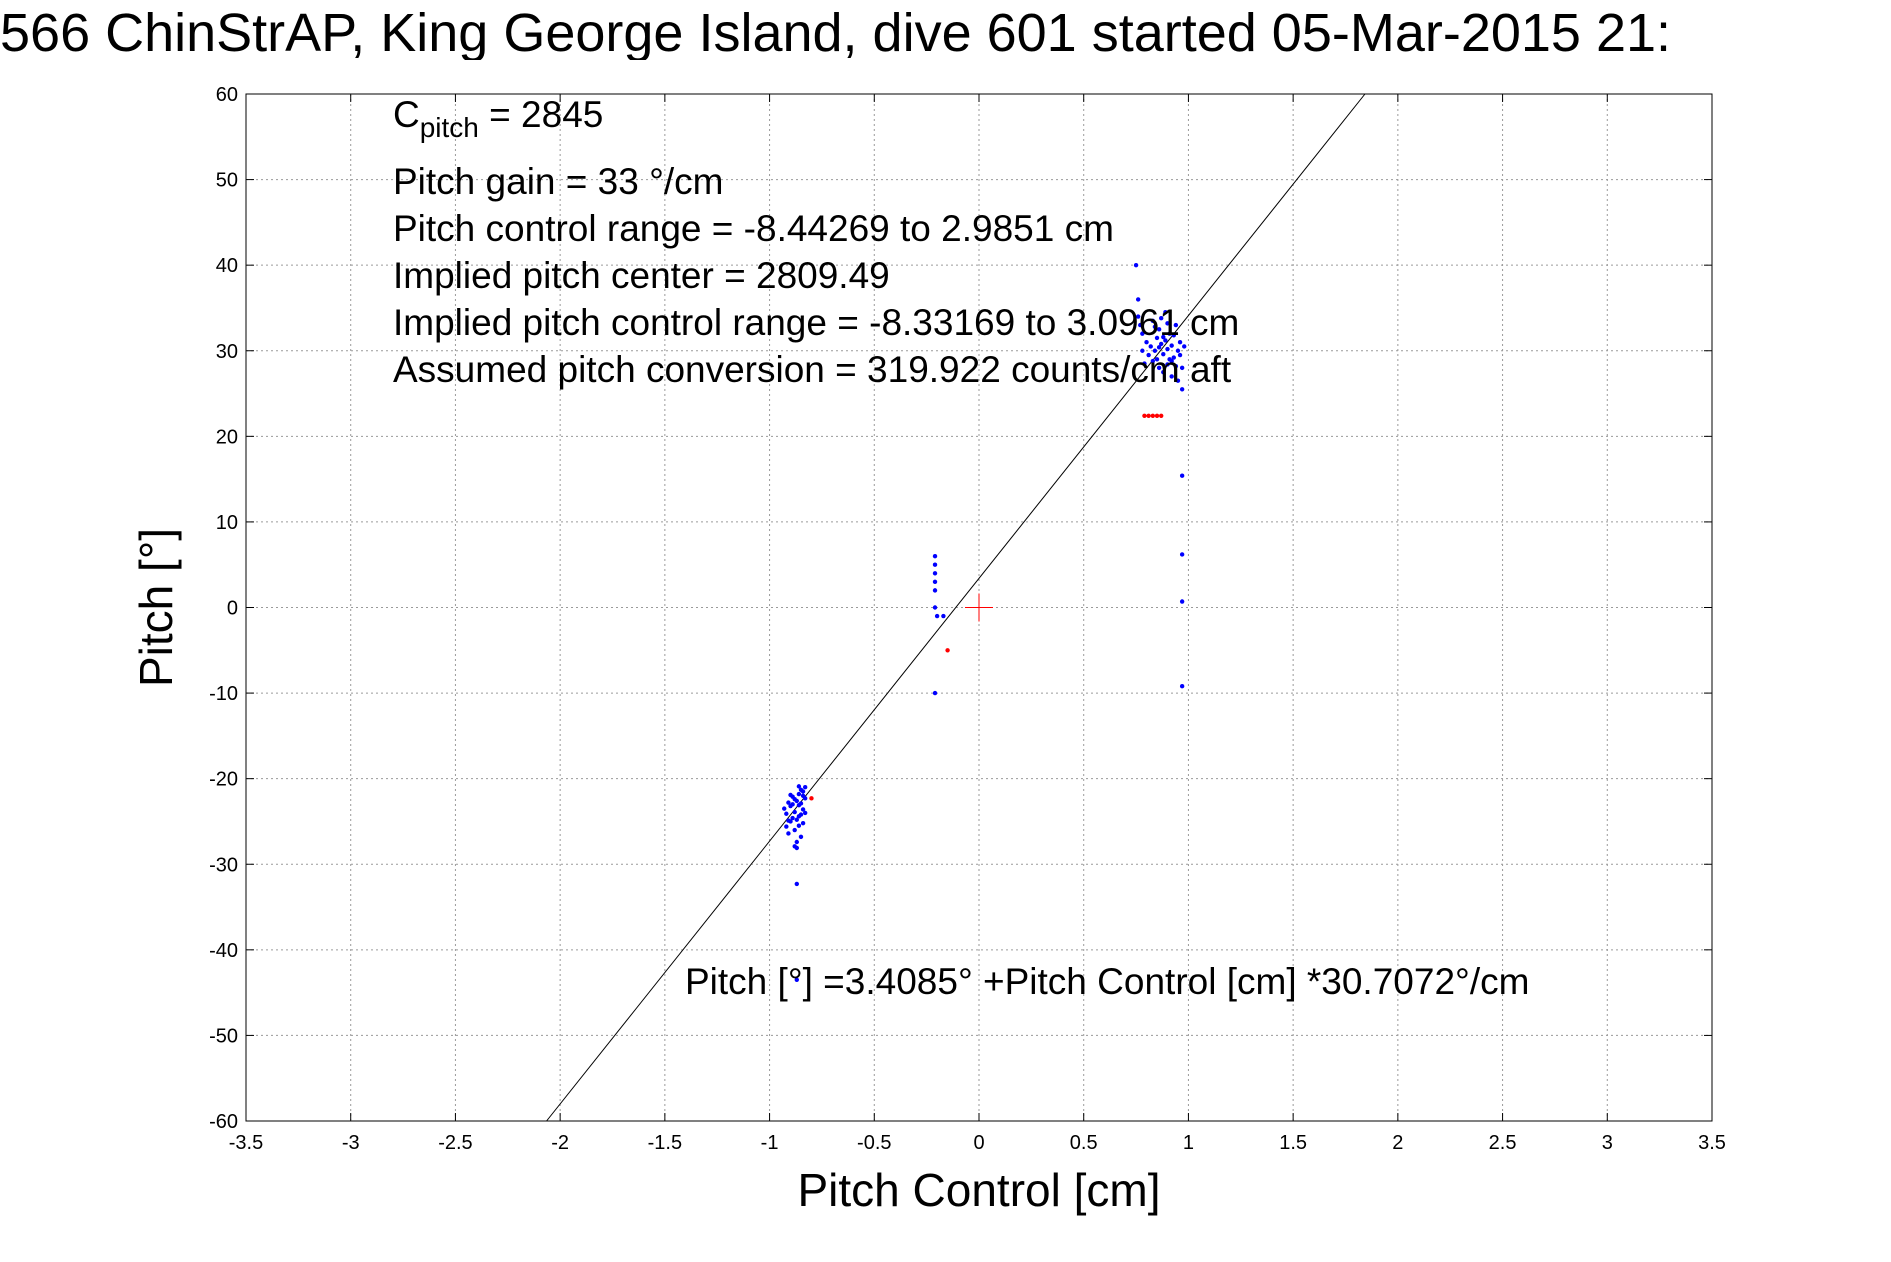 The height and width of the screenshot is (1262, 1891). What do you see at coordinates (979, 1190) in the screenshot?
I see `x-axis-label: Pitch Control [cm]` at bounding box center [979, 1190].